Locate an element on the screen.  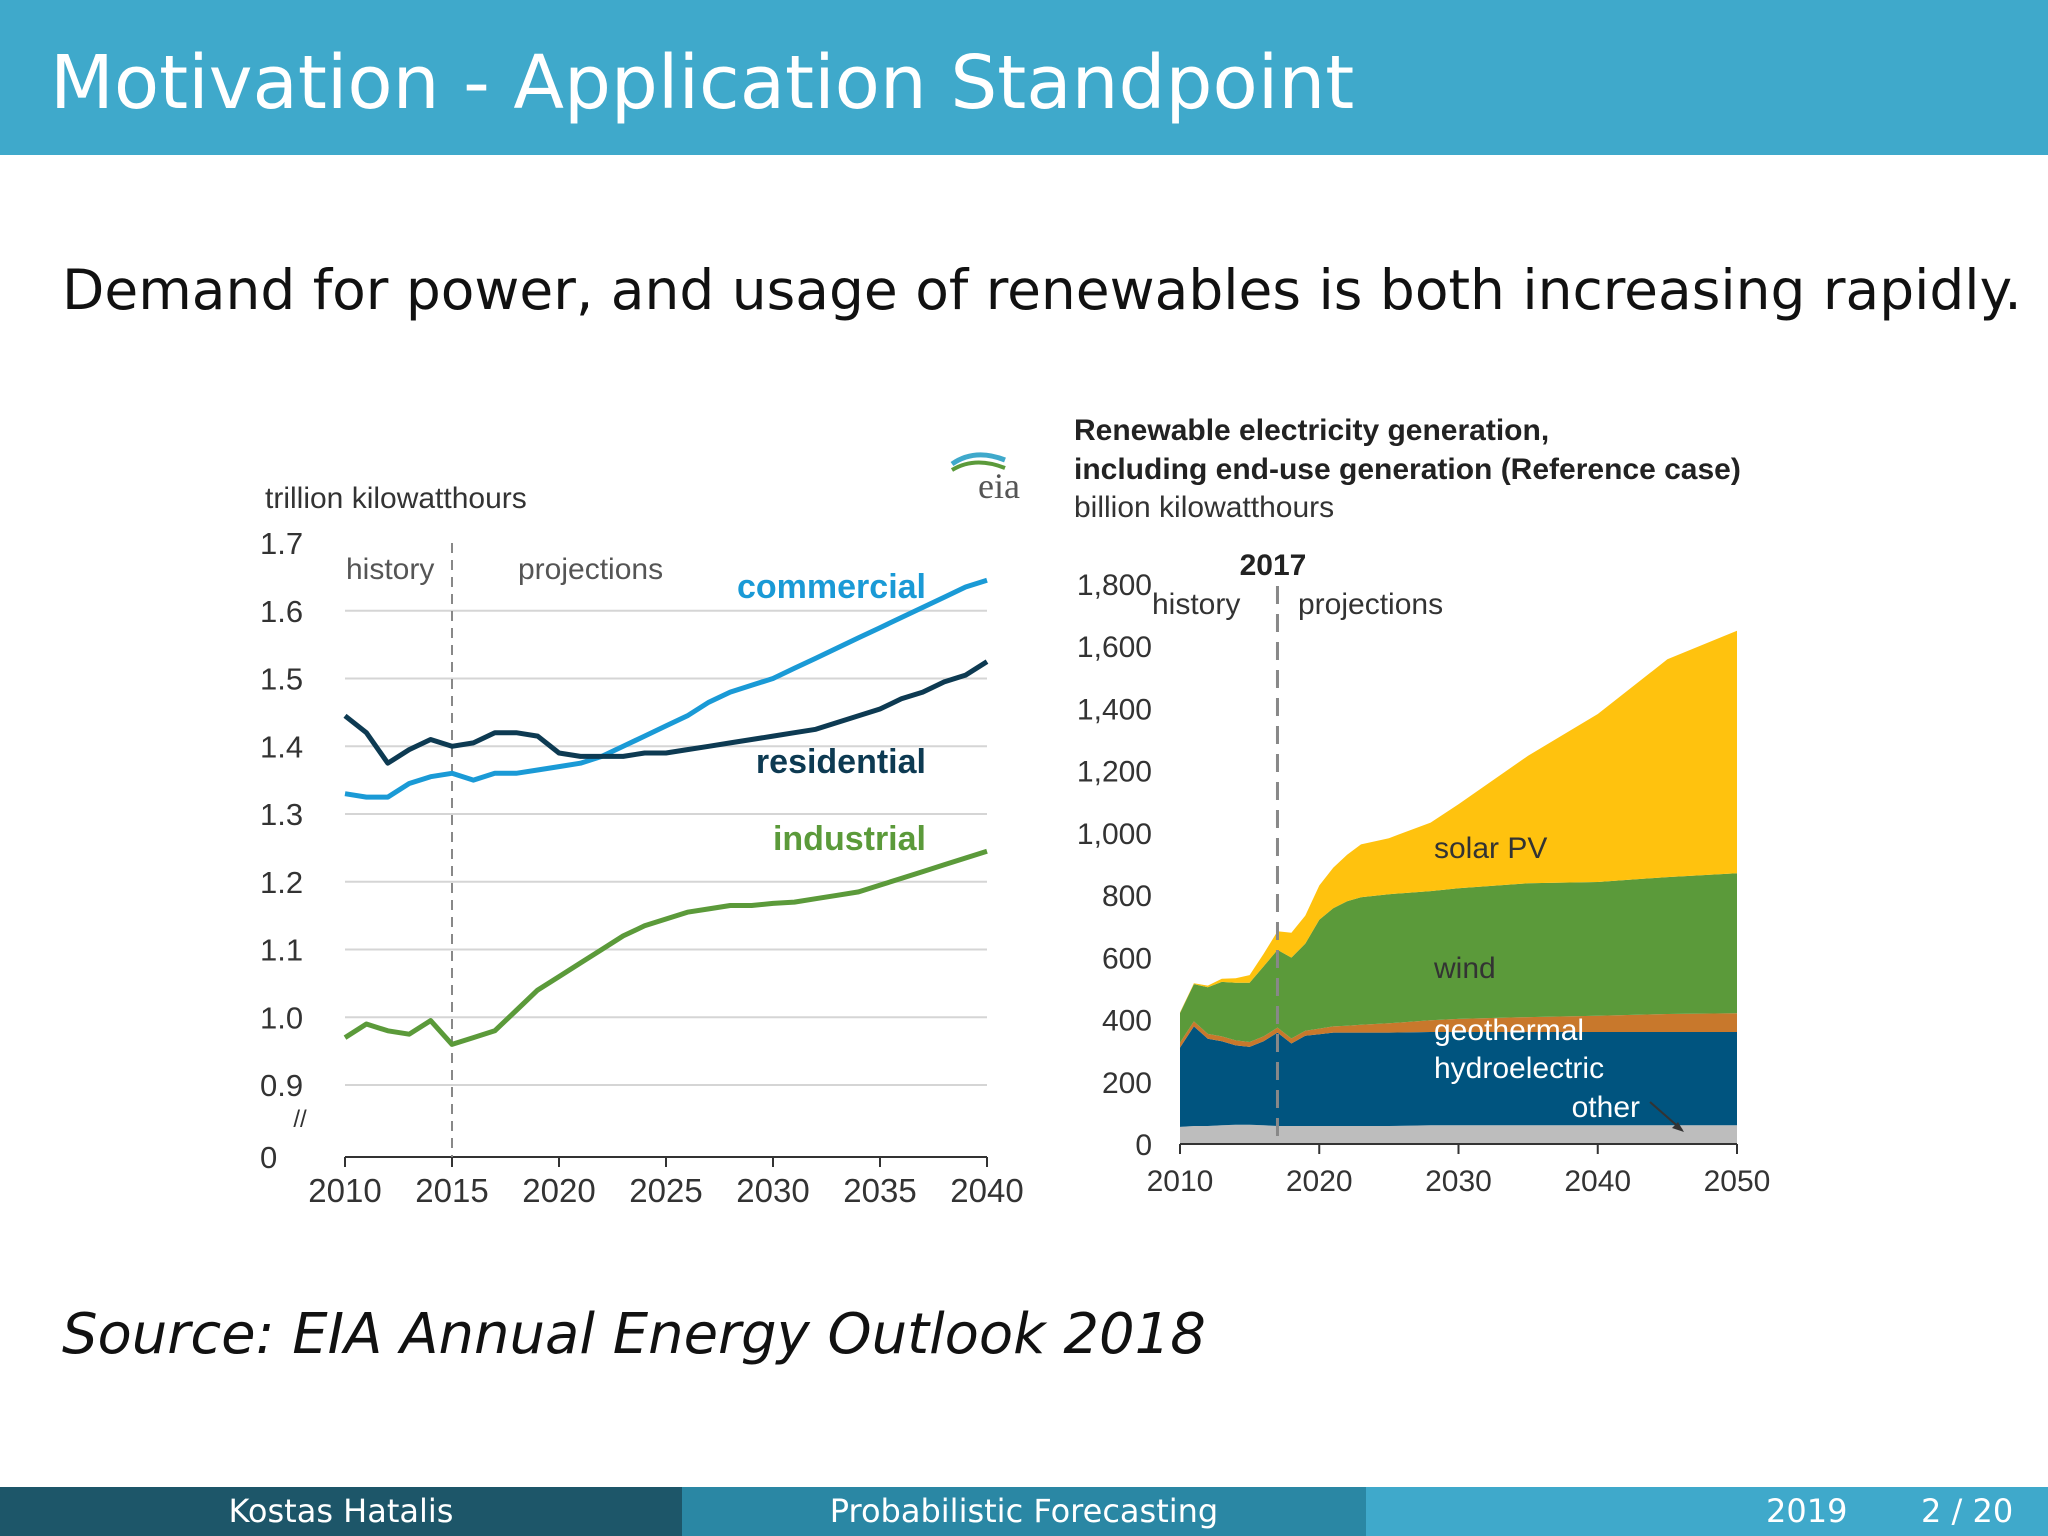
footer-right: 2019 2 / 20 is located at coordinates (1707, 1511).